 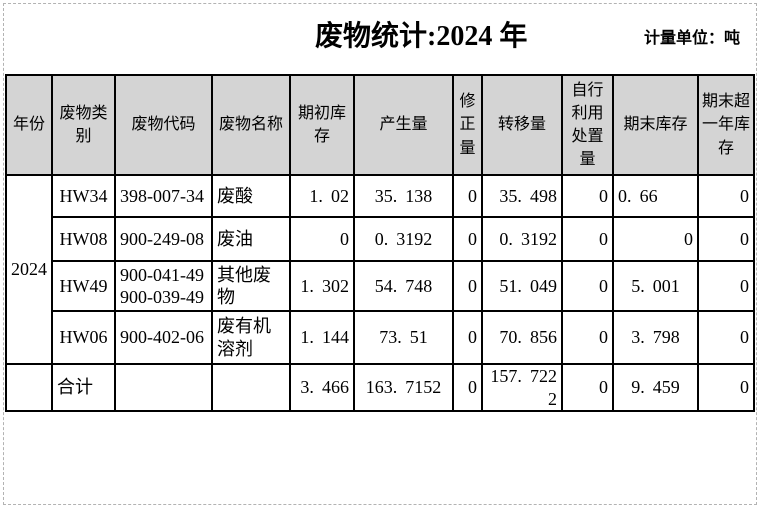 I want to click on name-cell: 废酸, so click(x=251, y=196).